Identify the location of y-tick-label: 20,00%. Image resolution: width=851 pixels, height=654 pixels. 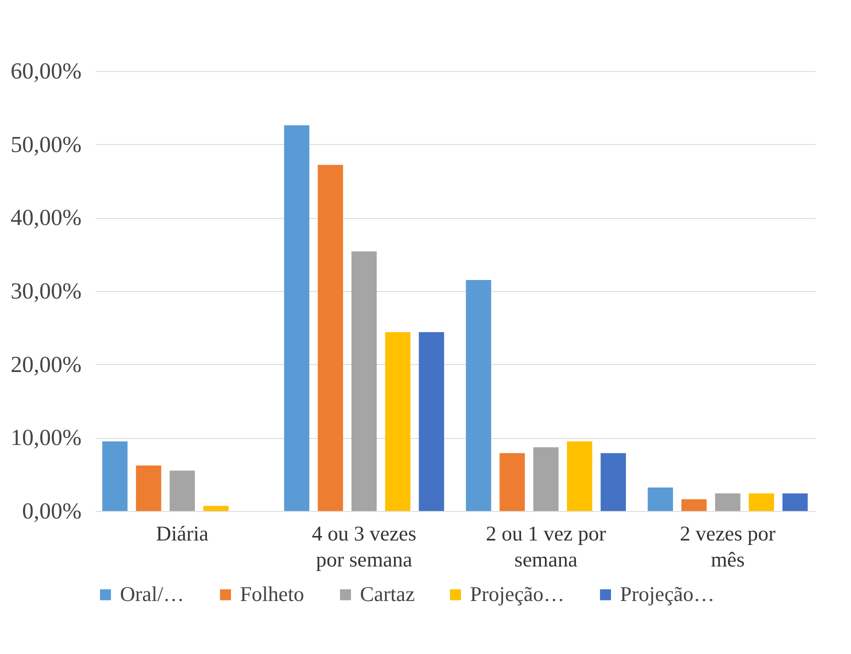
(46, 364).